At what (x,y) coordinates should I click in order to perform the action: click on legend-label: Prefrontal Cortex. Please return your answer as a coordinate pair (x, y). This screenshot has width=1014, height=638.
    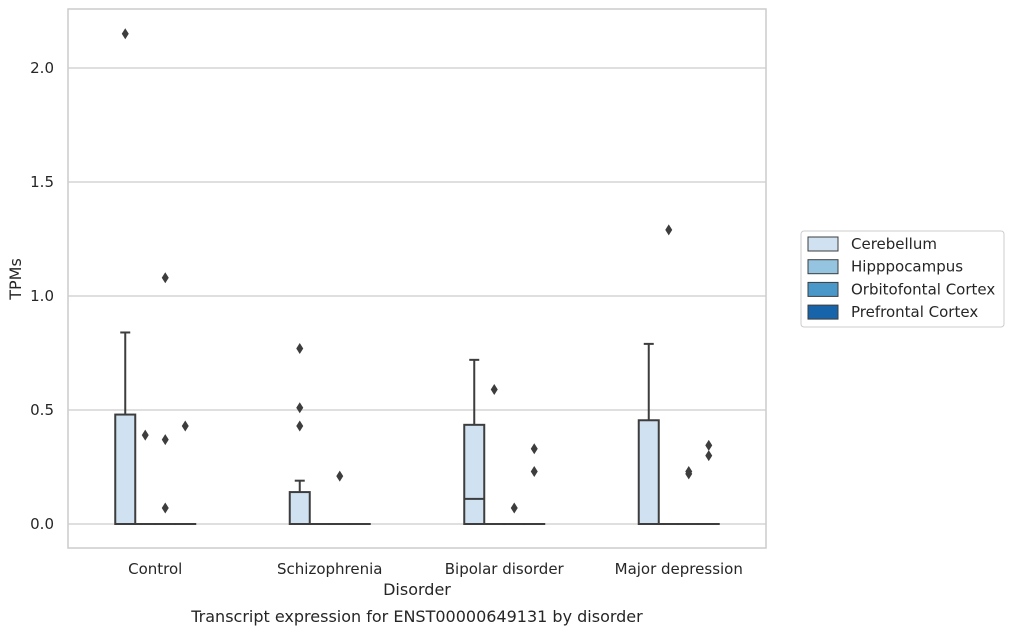
    Looking at the image, I should click on (914, 312).